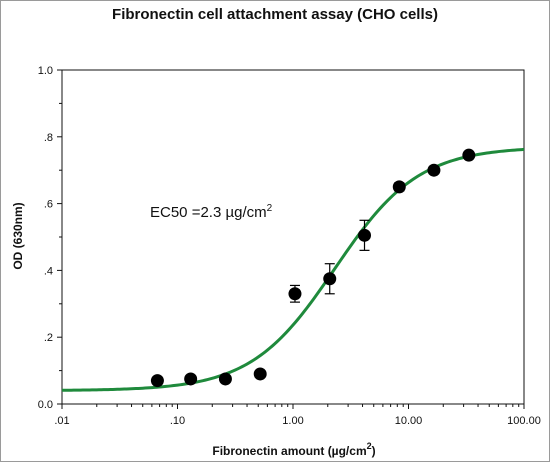 This screenshot has height=462, width=550. What do you see at coordinates (270, 208) in the screenshot?
I see `ec50-annotation-sup: 2` at bounding box center [270, 208].